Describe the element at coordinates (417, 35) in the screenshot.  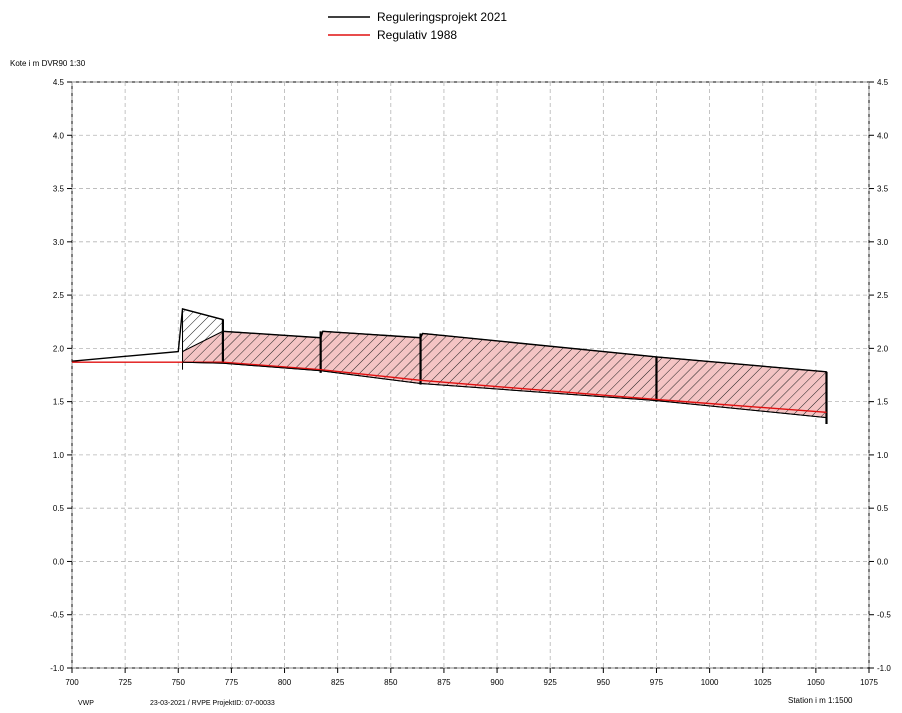
I see `legend-label-regulativ: Regulativ 1988` at that location.